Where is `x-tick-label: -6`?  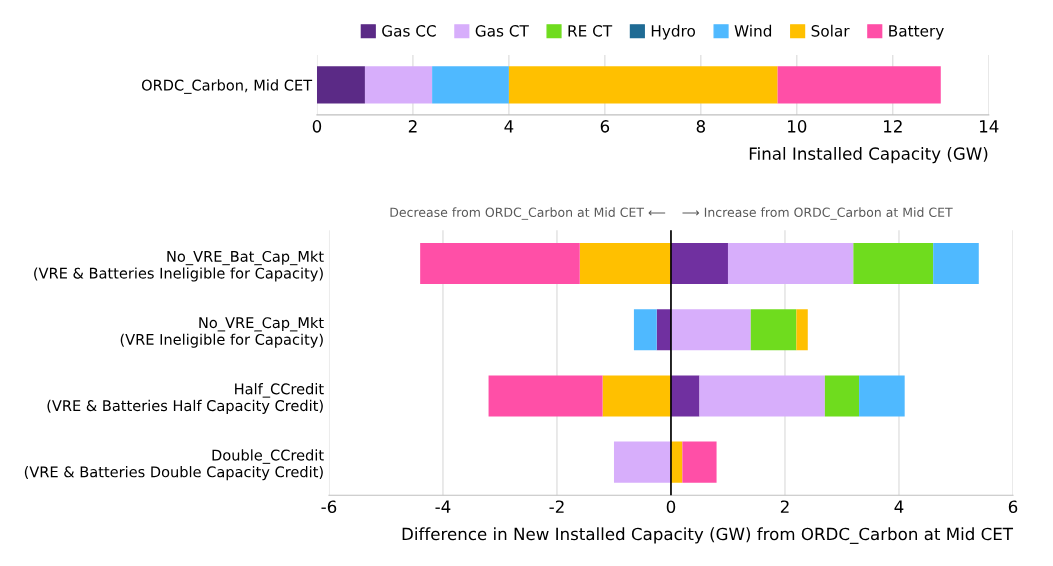 x-tick-label: -6 is located at coordinates (329, 507).